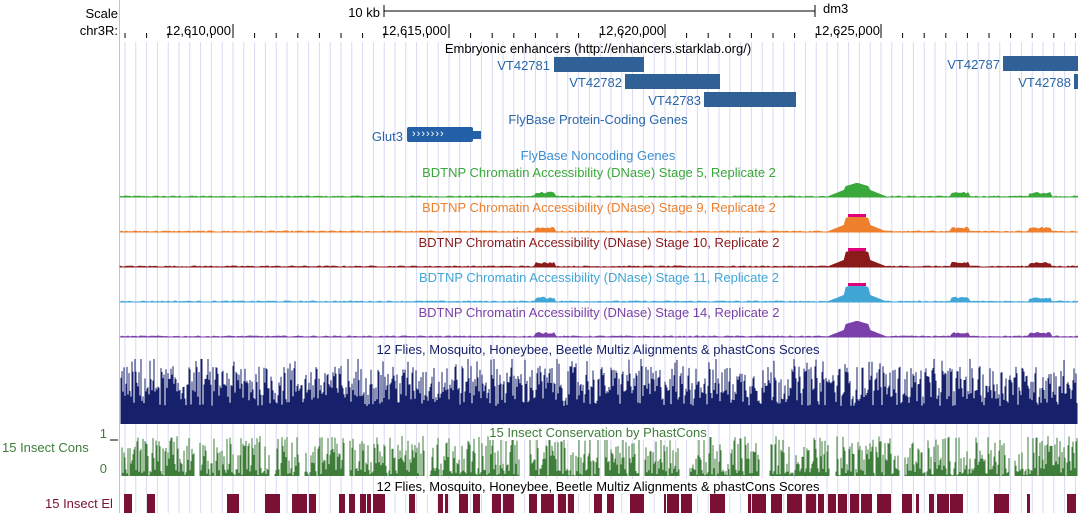 Image resolution: width=1078 pixels, height=513 pixels. Describe the element at coordinates (523, 65) in the screenshot. I see `enhancer-label: VT42781` at that location.